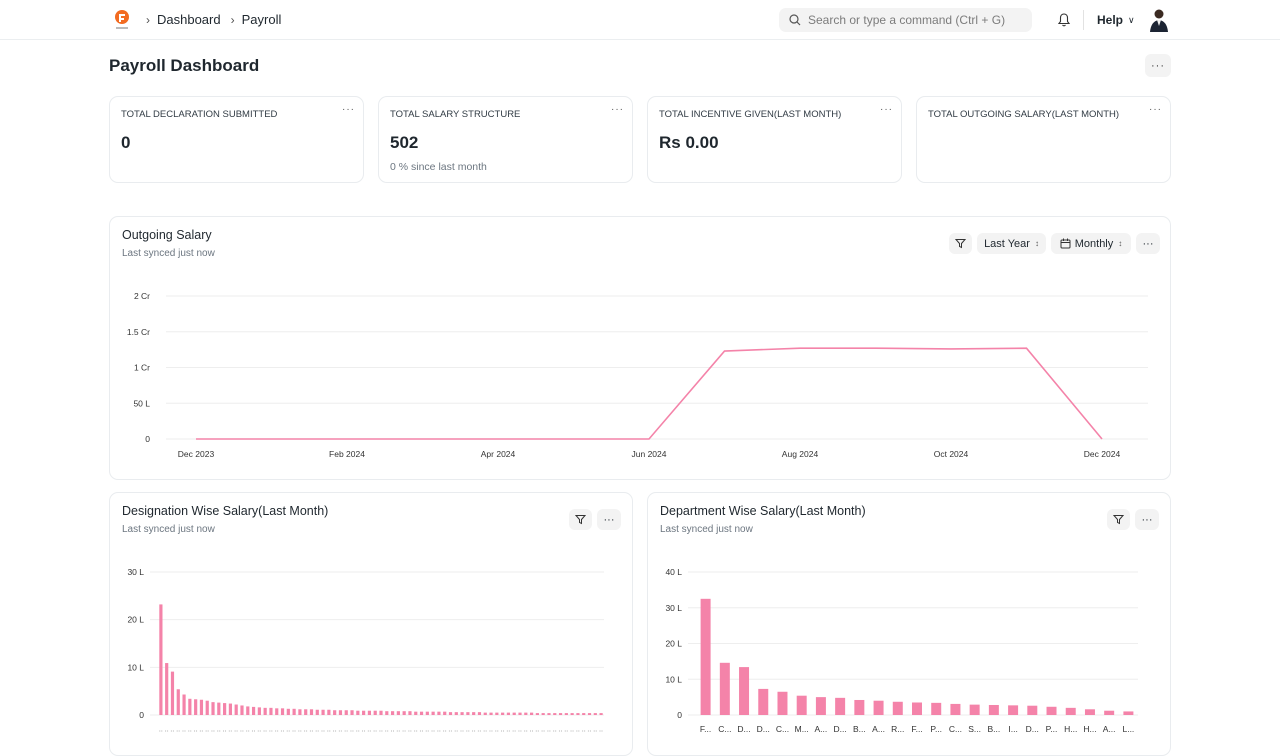 The height and width of the screenshot is (756, 1280). What do you see at coordinates (189, 19) in the screenshot?
I see `breadcrumb-dashboard: Dashboard` at bounding box center [189, 19].